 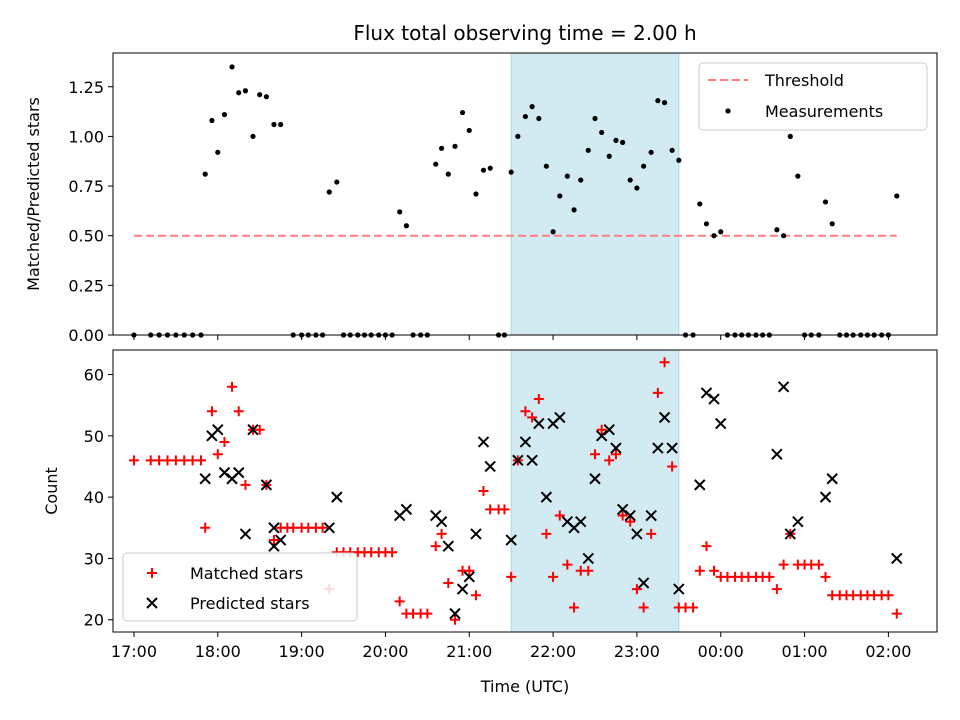 What do you see at coordinates (250, 603) in the screenshot?
I see `legend-predicted-label: Predicted stars` at bounding box center [250, 603].